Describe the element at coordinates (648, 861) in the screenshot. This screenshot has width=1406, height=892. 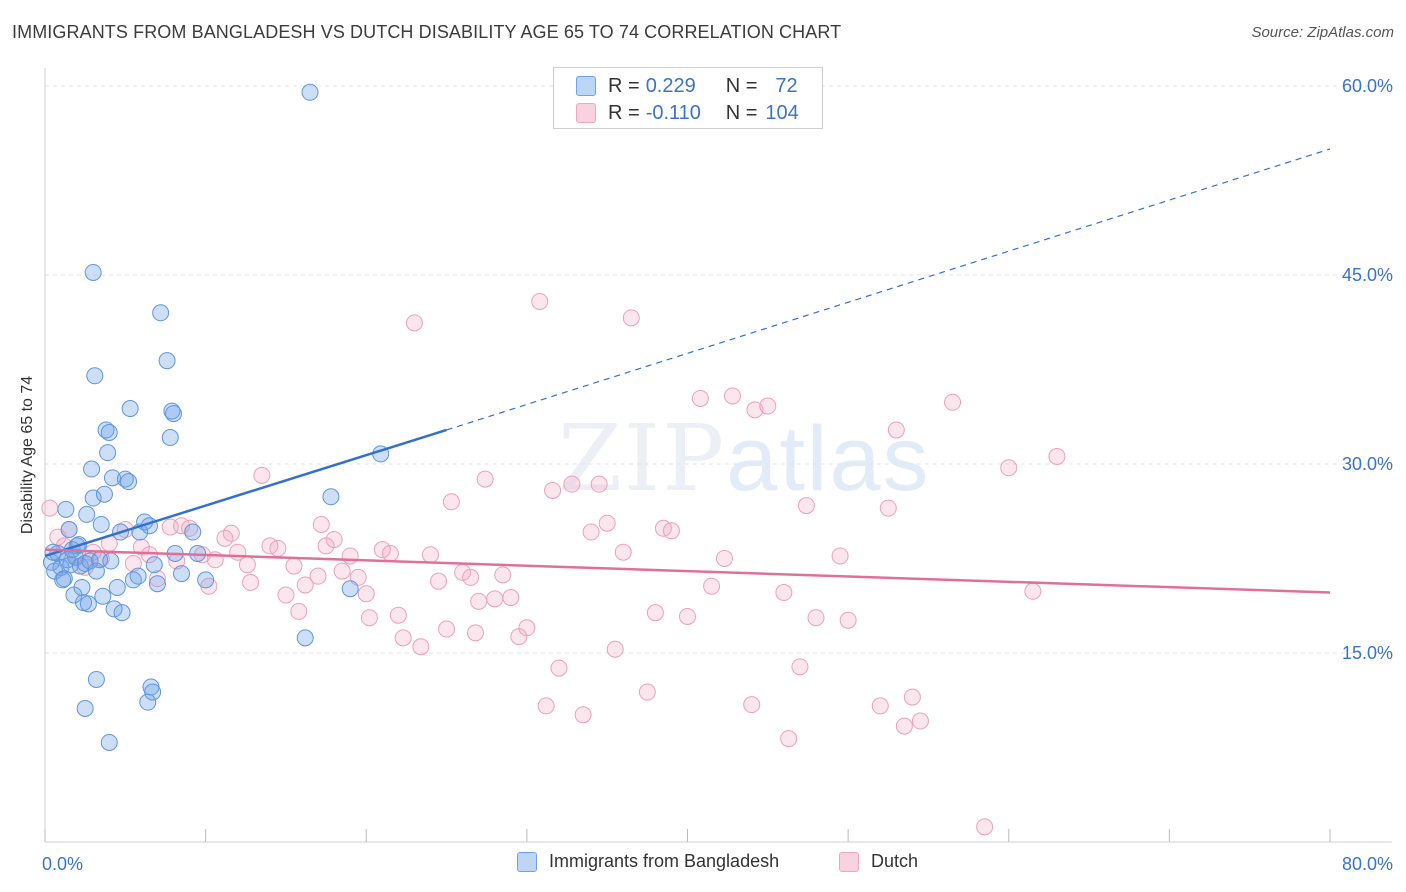
I see `legend-item-bangladesh: Immigrants from Bangladesh` at that location.